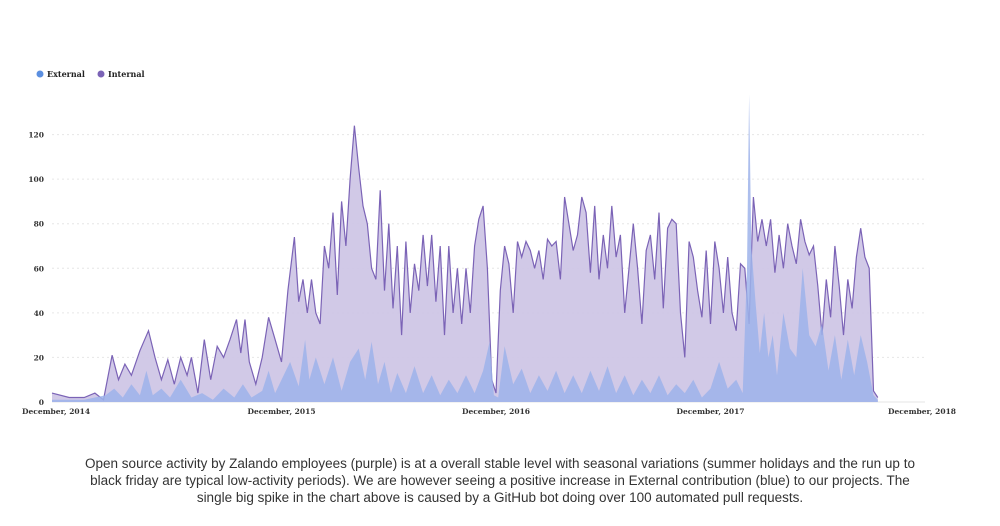 The image size is (1000, 526). I want to click on x-tick-label: December, 2014, so click(56, 411).